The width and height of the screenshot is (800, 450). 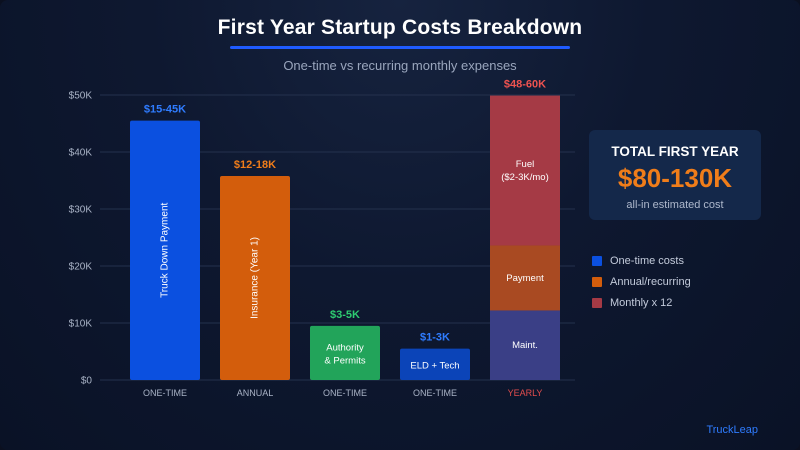 I want to click on bar-inner-label: Insurance (Year 1), so click(x=255, y=278).